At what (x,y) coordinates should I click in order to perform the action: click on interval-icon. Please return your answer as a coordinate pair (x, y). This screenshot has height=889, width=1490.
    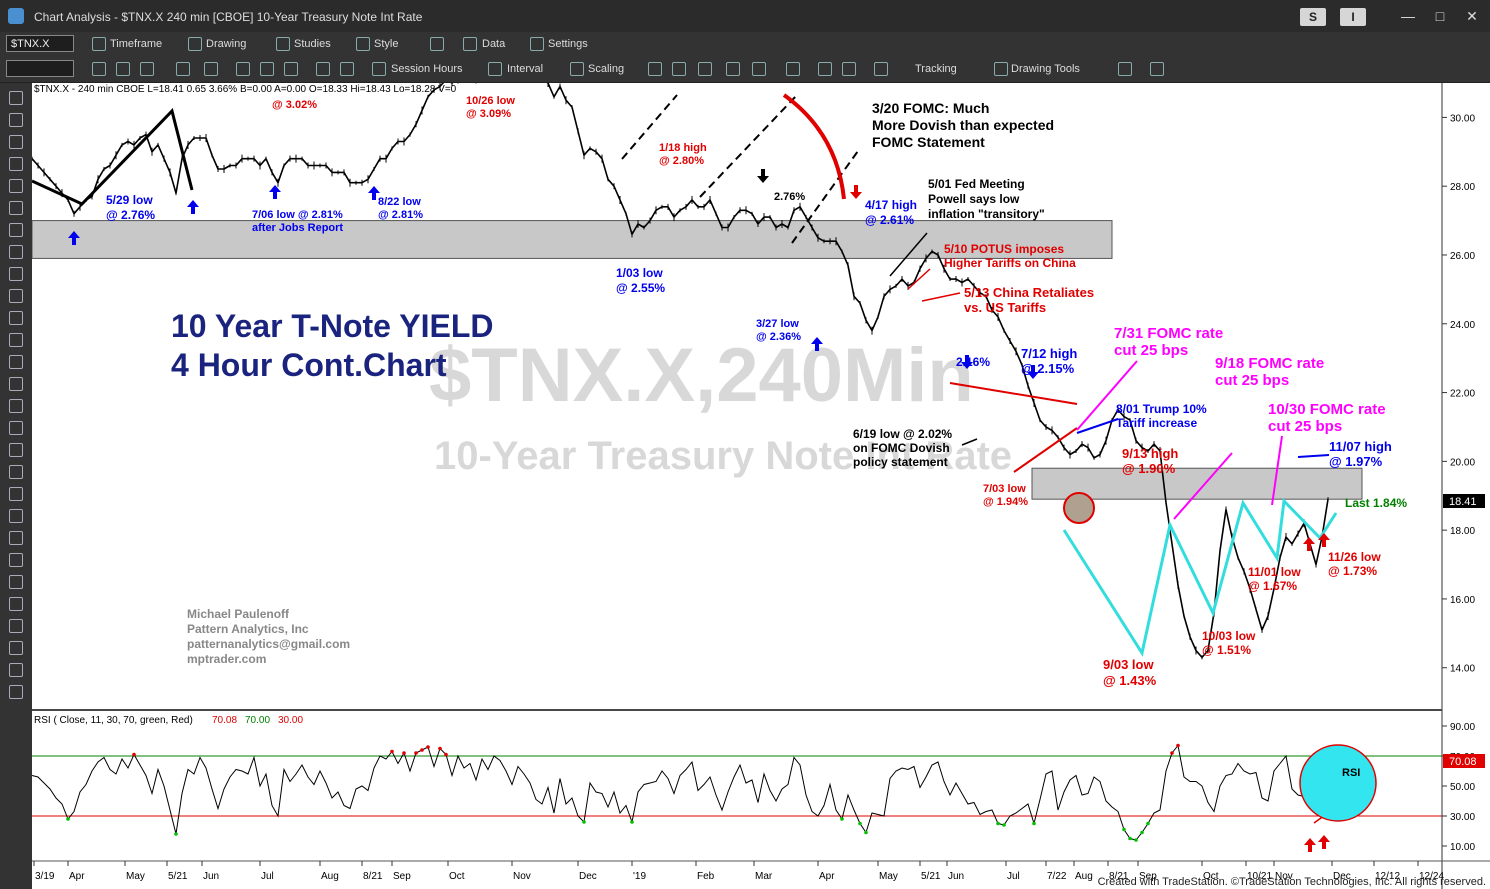
    Looking at the image, I should click on (495, 69).